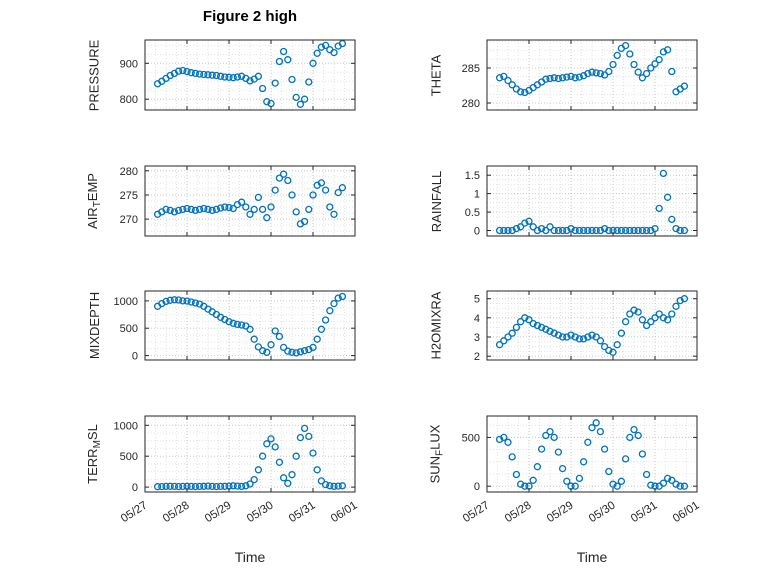  I want to click on SUN_FLUX-xtick-labels: 05/27 05/28 05/29 05/30 05/31 06/01, so click(581, 512).